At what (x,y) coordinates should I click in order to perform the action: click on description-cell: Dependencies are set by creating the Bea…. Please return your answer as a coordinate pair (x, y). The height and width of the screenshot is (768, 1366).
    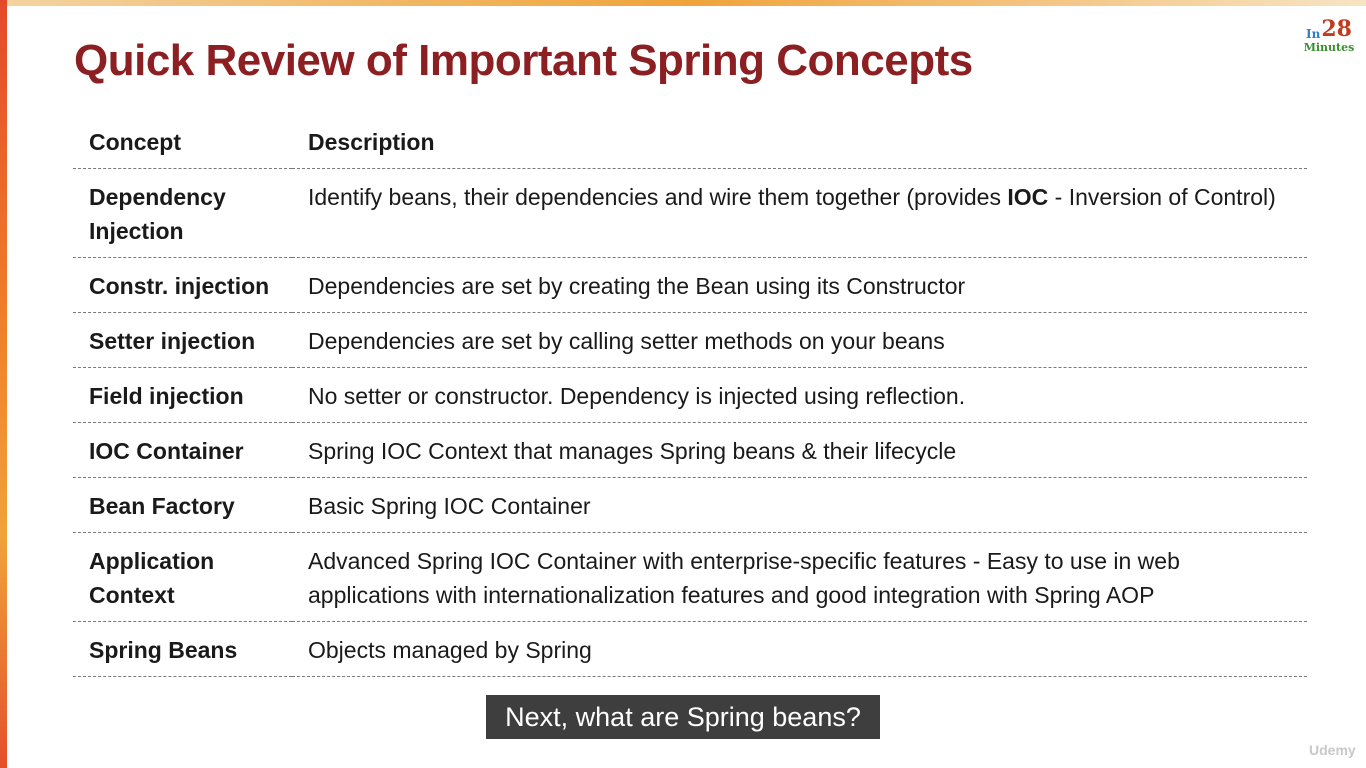
    Looking at the image, I should click on (799, 285).